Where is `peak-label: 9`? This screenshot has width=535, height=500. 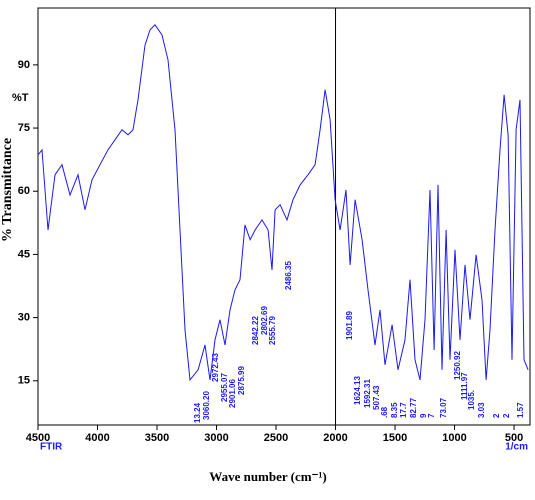
peak-label: 9 is located at coordinates (423, 415).